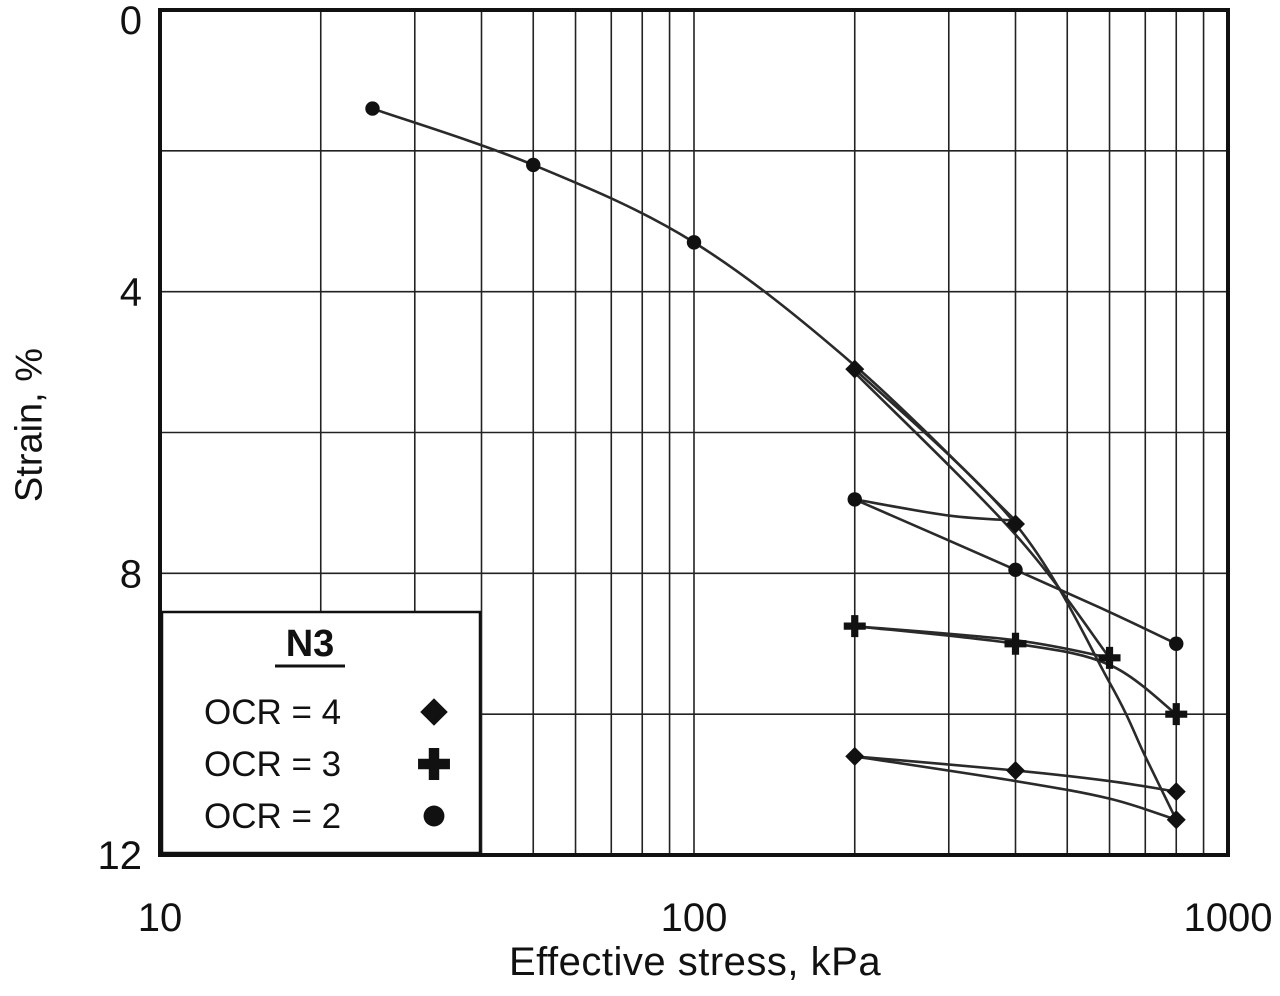 Image resolution: width=1280 pixels, height=996 pixels. Describe the element at coordinates (131, 21) in the screenshot. I see `y-tick-label: 0` at that location.